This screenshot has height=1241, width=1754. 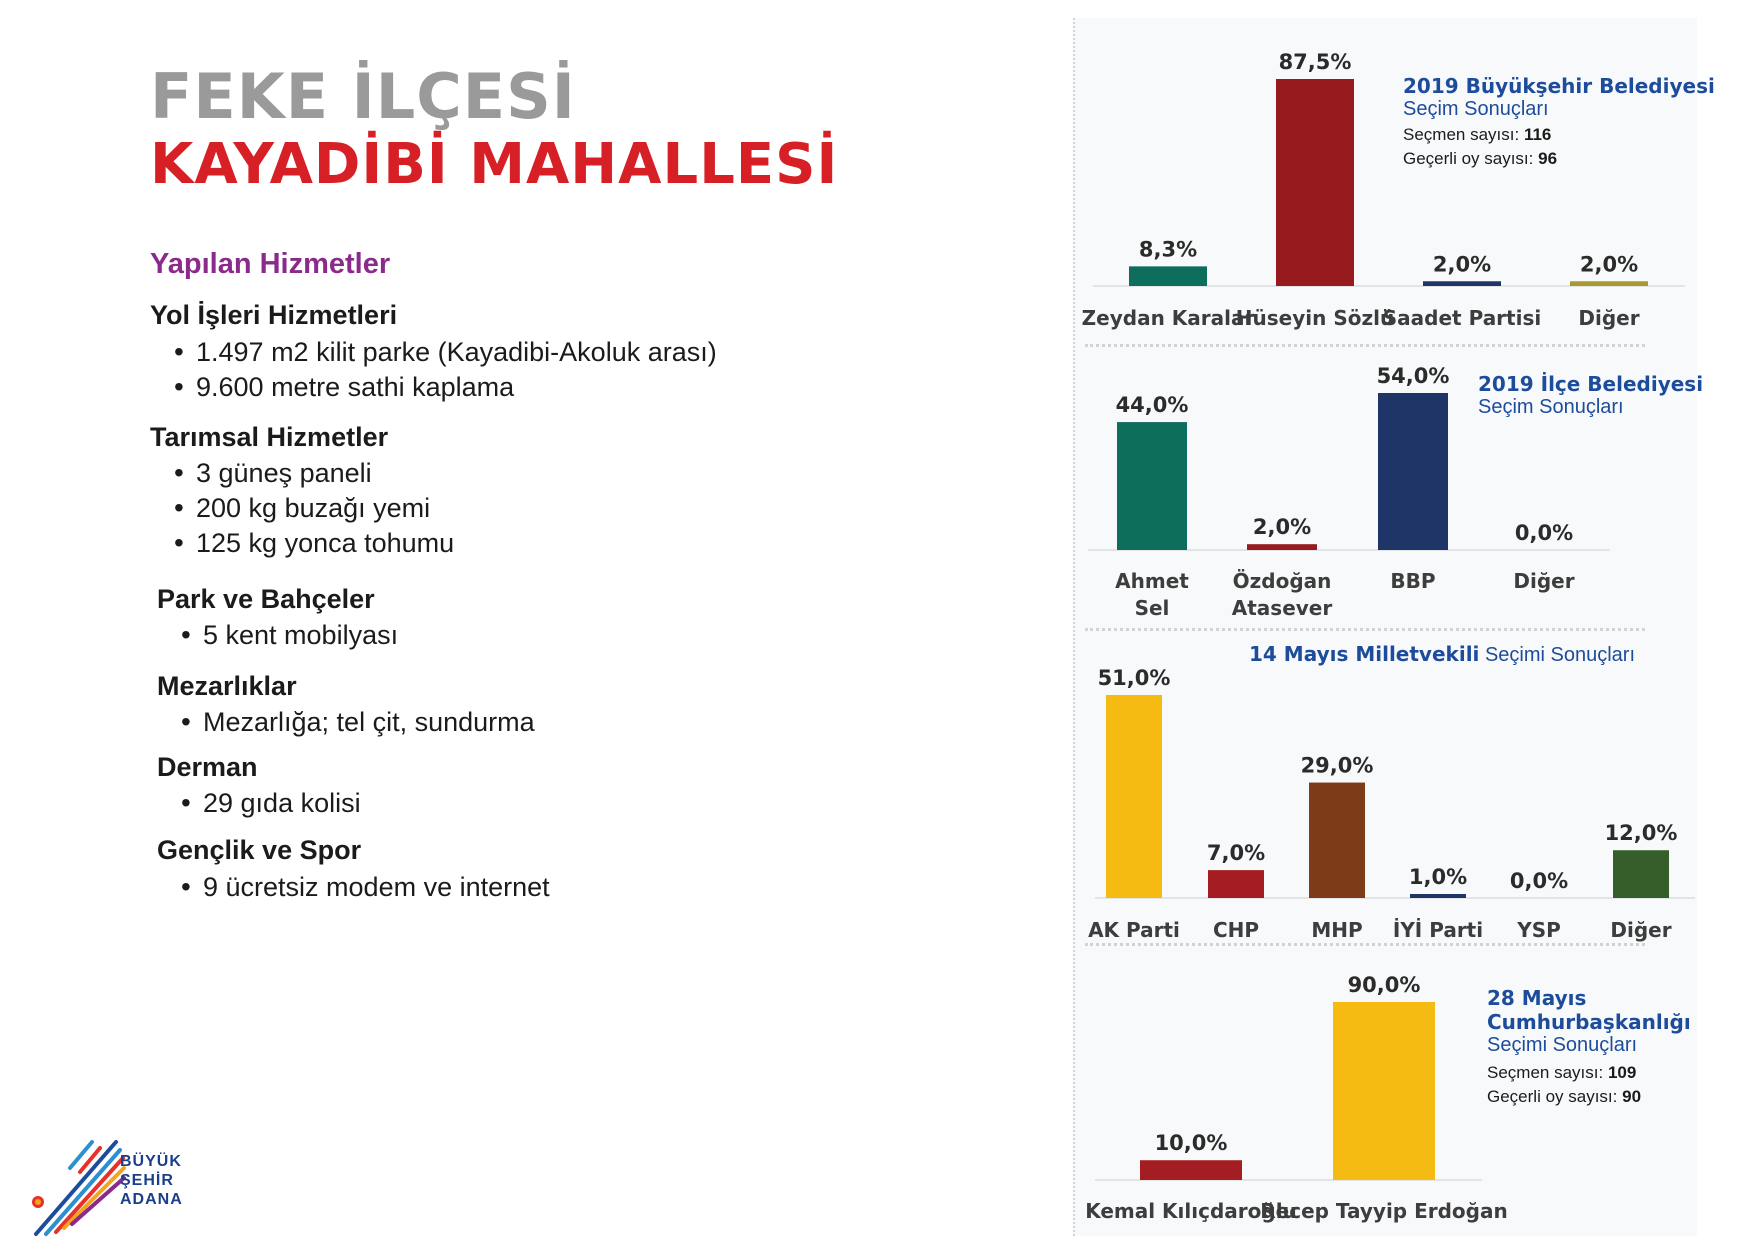 What do you see at coordinates (363, 96) in the screenshot?
I see `district-title: FEKE İLÇESİ` at bounding box center [363, 96].